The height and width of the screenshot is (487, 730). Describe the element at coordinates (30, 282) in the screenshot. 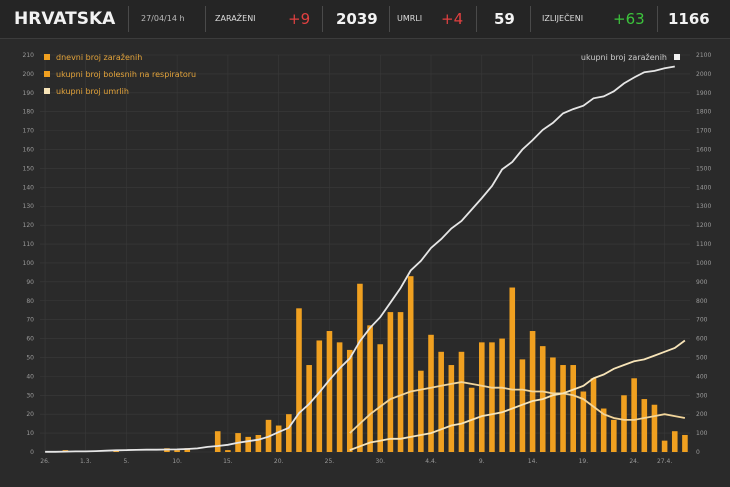

I see `y-tick-left: 90` at that location.